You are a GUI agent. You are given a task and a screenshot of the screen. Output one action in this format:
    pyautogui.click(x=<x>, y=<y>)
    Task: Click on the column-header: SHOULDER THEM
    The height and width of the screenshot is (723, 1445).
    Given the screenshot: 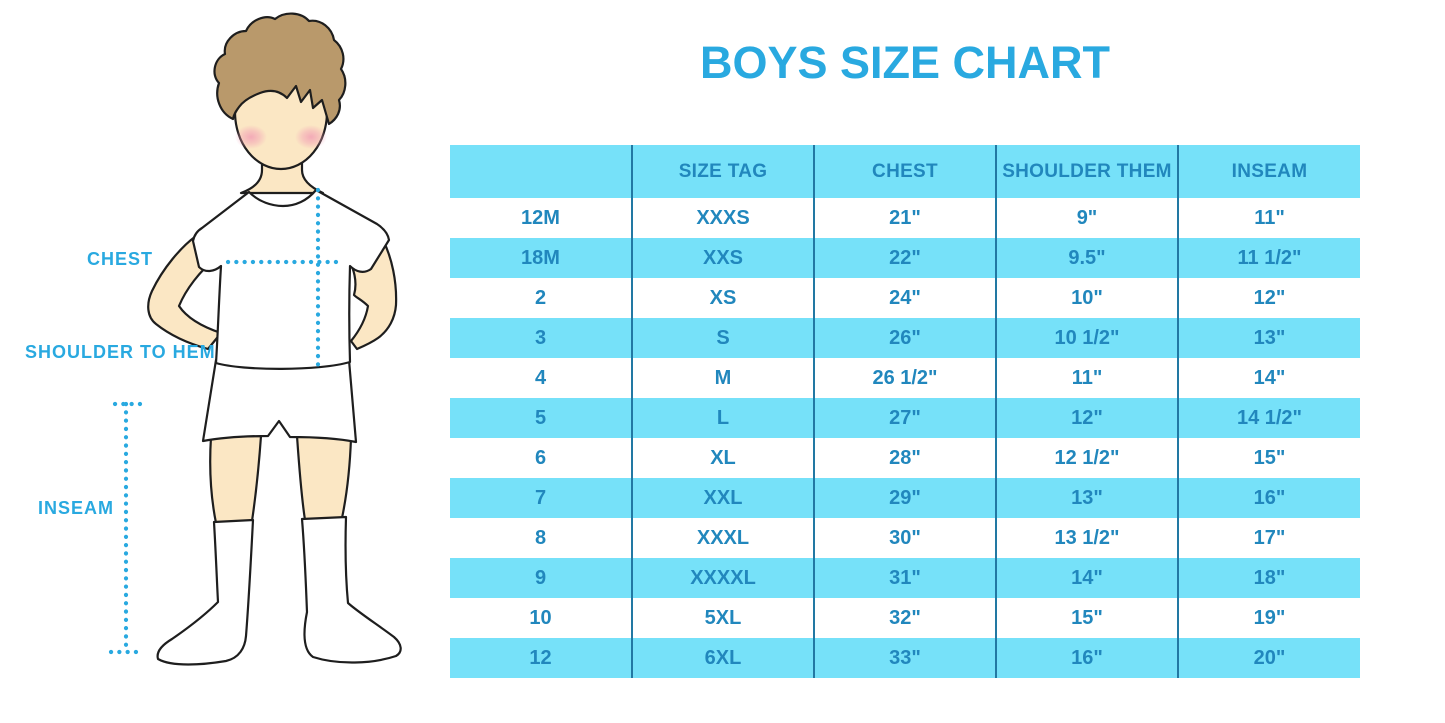 What is the action you would take?
    pyautogui.click(x=1086, y=171)
    